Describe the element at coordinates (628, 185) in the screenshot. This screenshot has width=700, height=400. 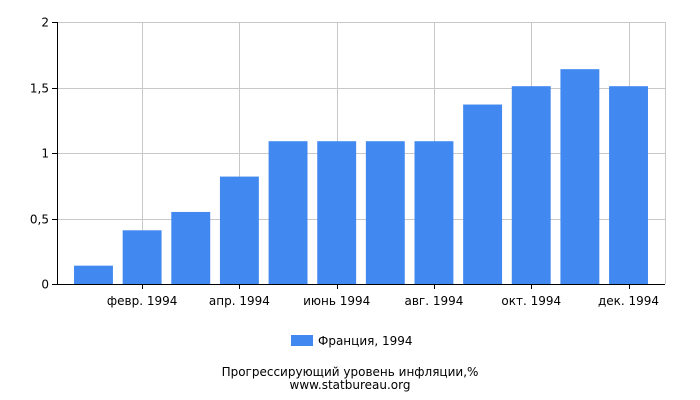
I see `bar-дек-1994` at that location.